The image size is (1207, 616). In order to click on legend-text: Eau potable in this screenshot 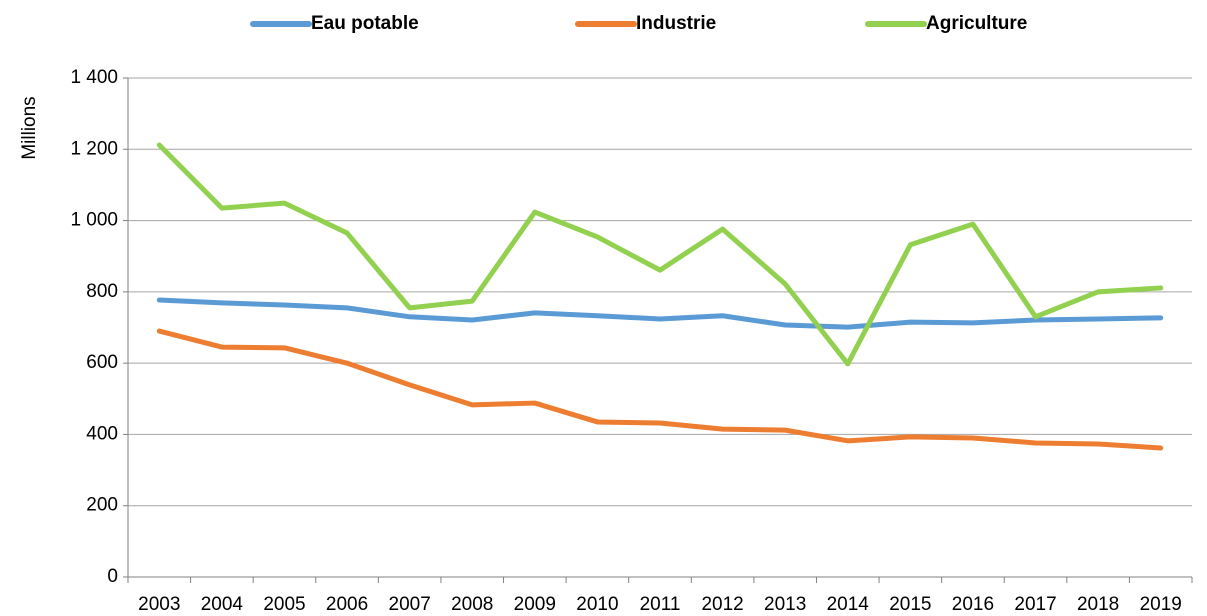, I will do `click(365, 23)`.